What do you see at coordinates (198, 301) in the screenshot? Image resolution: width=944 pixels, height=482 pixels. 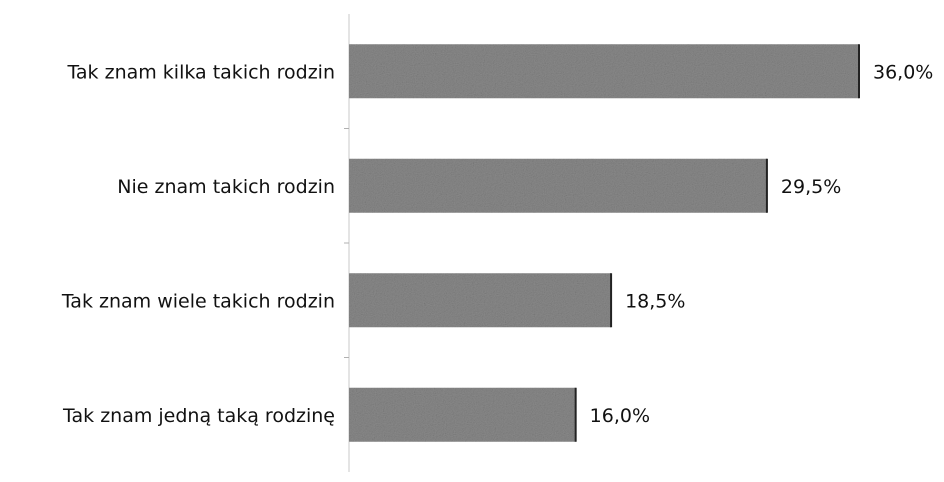 I see `category-label: Tak znam wiele takich rodzin` at bounding box center [198, 301].